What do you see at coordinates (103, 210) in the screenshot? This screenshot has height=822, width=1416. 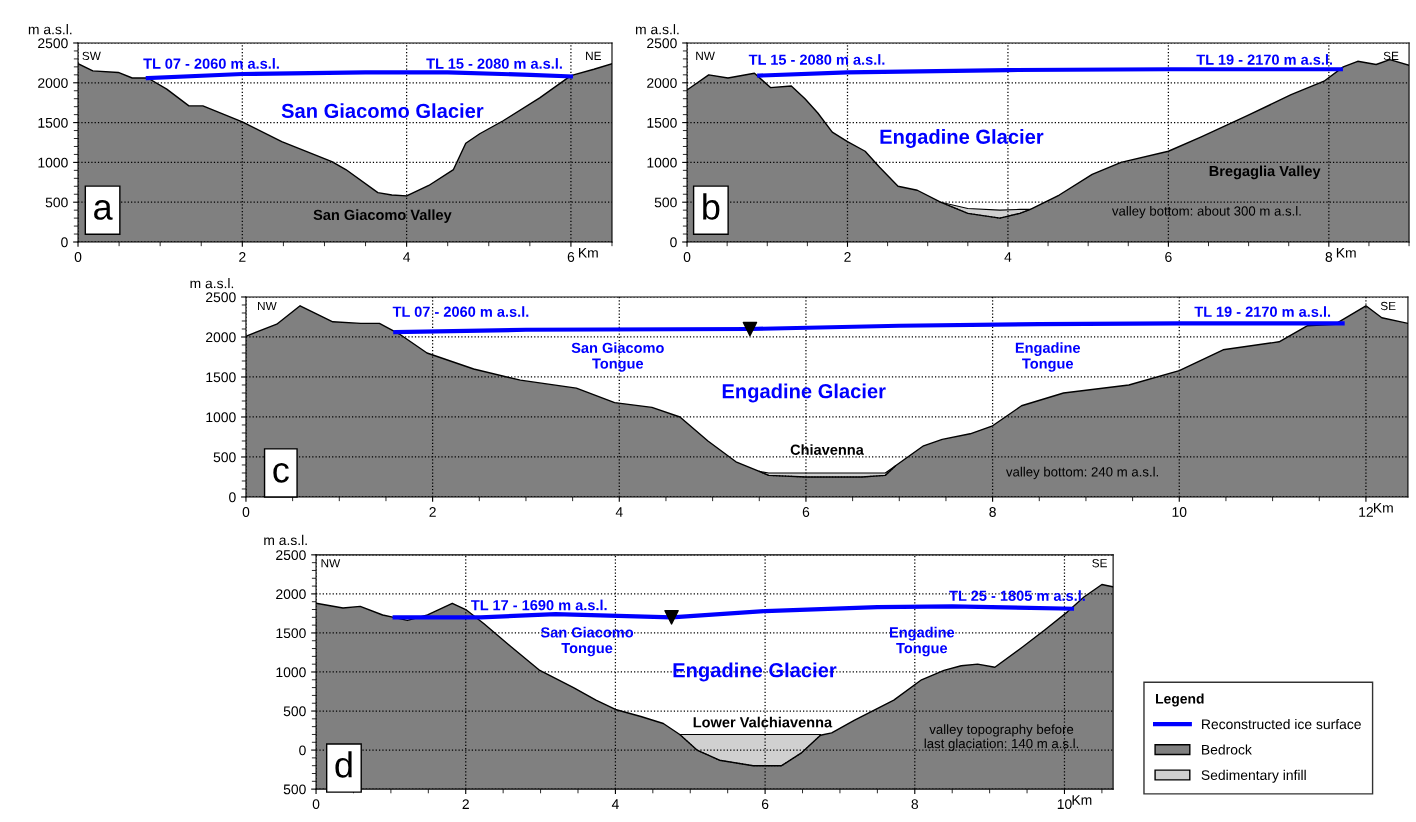 I see `annotation: a` at bounding box center [103, 210].